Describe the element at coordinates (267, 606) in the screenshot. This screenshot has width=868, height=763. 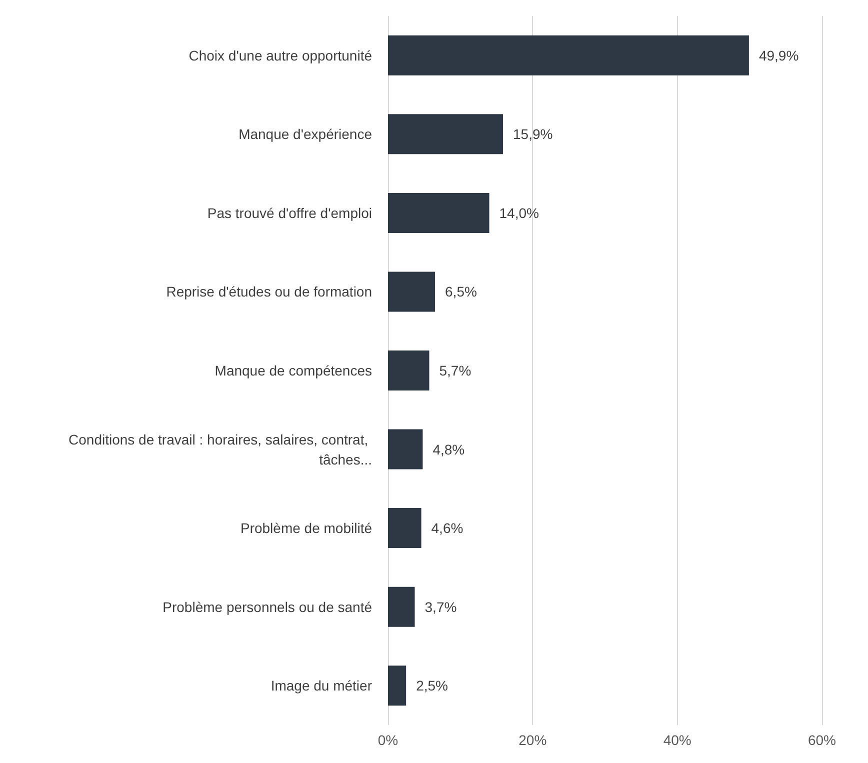
I see `y-tick-label: Problème personnels ou de santé` at that location.